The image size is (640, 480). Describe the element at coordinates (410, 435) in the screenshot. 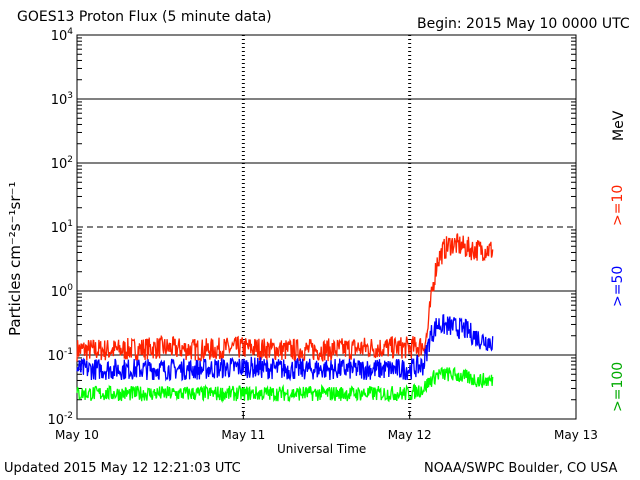

I see `x-tick-label: May 12` at that location.